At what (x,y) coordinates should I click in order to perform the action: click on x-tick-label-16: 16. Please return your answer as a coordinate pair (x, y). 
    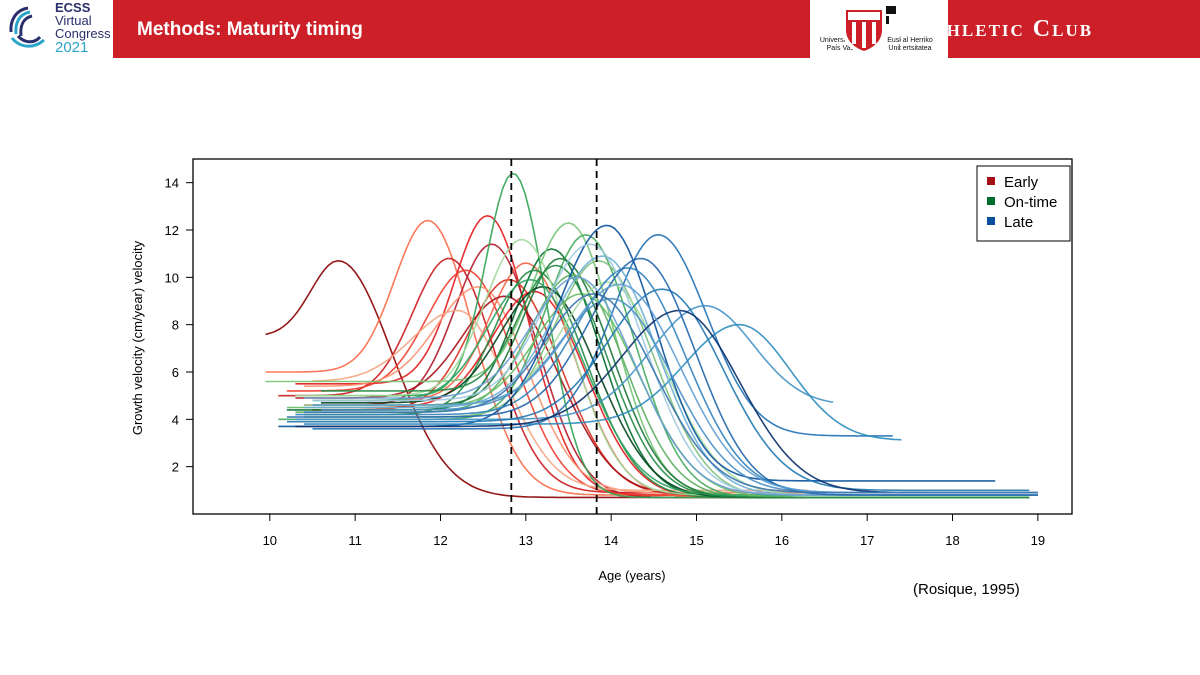
    Looking at the image, I should click on (782, 540).